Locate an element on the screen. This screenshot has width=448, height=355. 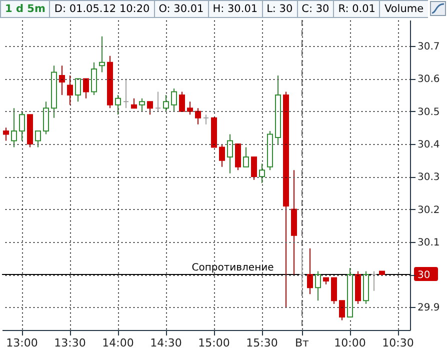
x-tick-label: Вт is located at coordinates (302, 343).